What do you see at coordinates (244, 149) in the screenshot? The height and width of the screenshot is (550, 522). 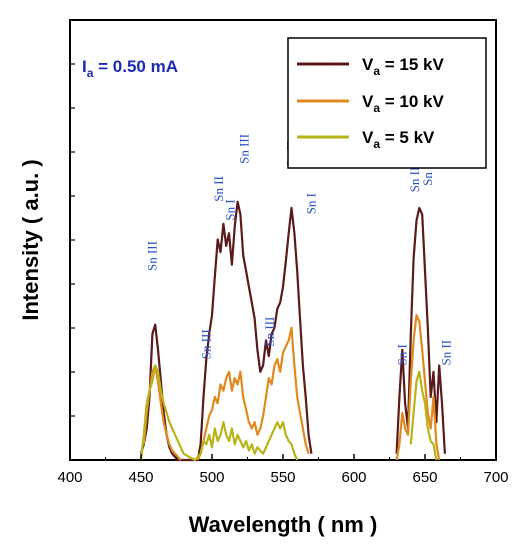 I see `peak-annotation-4: Sn III` at bounding box center [244, 149].